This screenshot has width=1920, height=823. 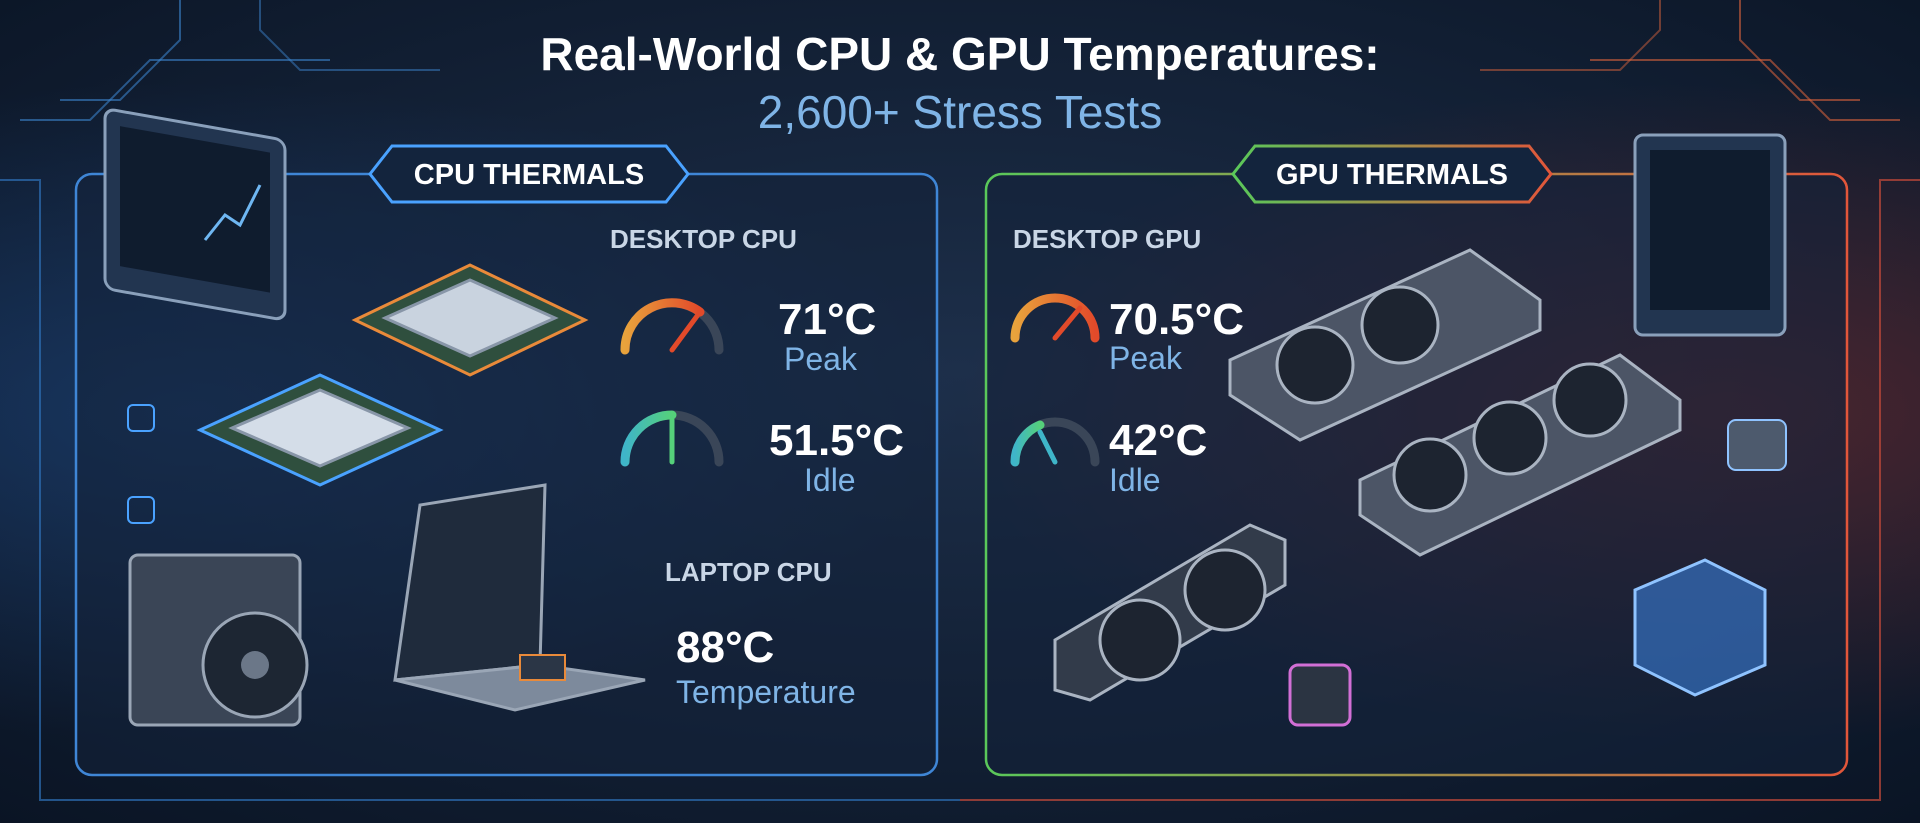 I want to click on section-heading: DESKTOP GPU, so click(x=1107, y=239).